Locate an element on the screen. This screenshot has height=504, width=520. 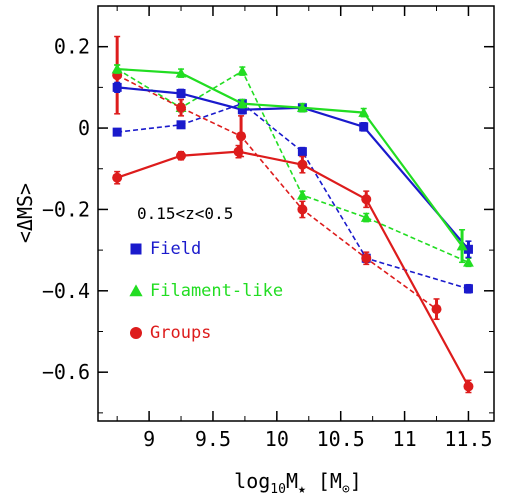
legend: Field Filament-like Groups is located at coordinates (206, 291).